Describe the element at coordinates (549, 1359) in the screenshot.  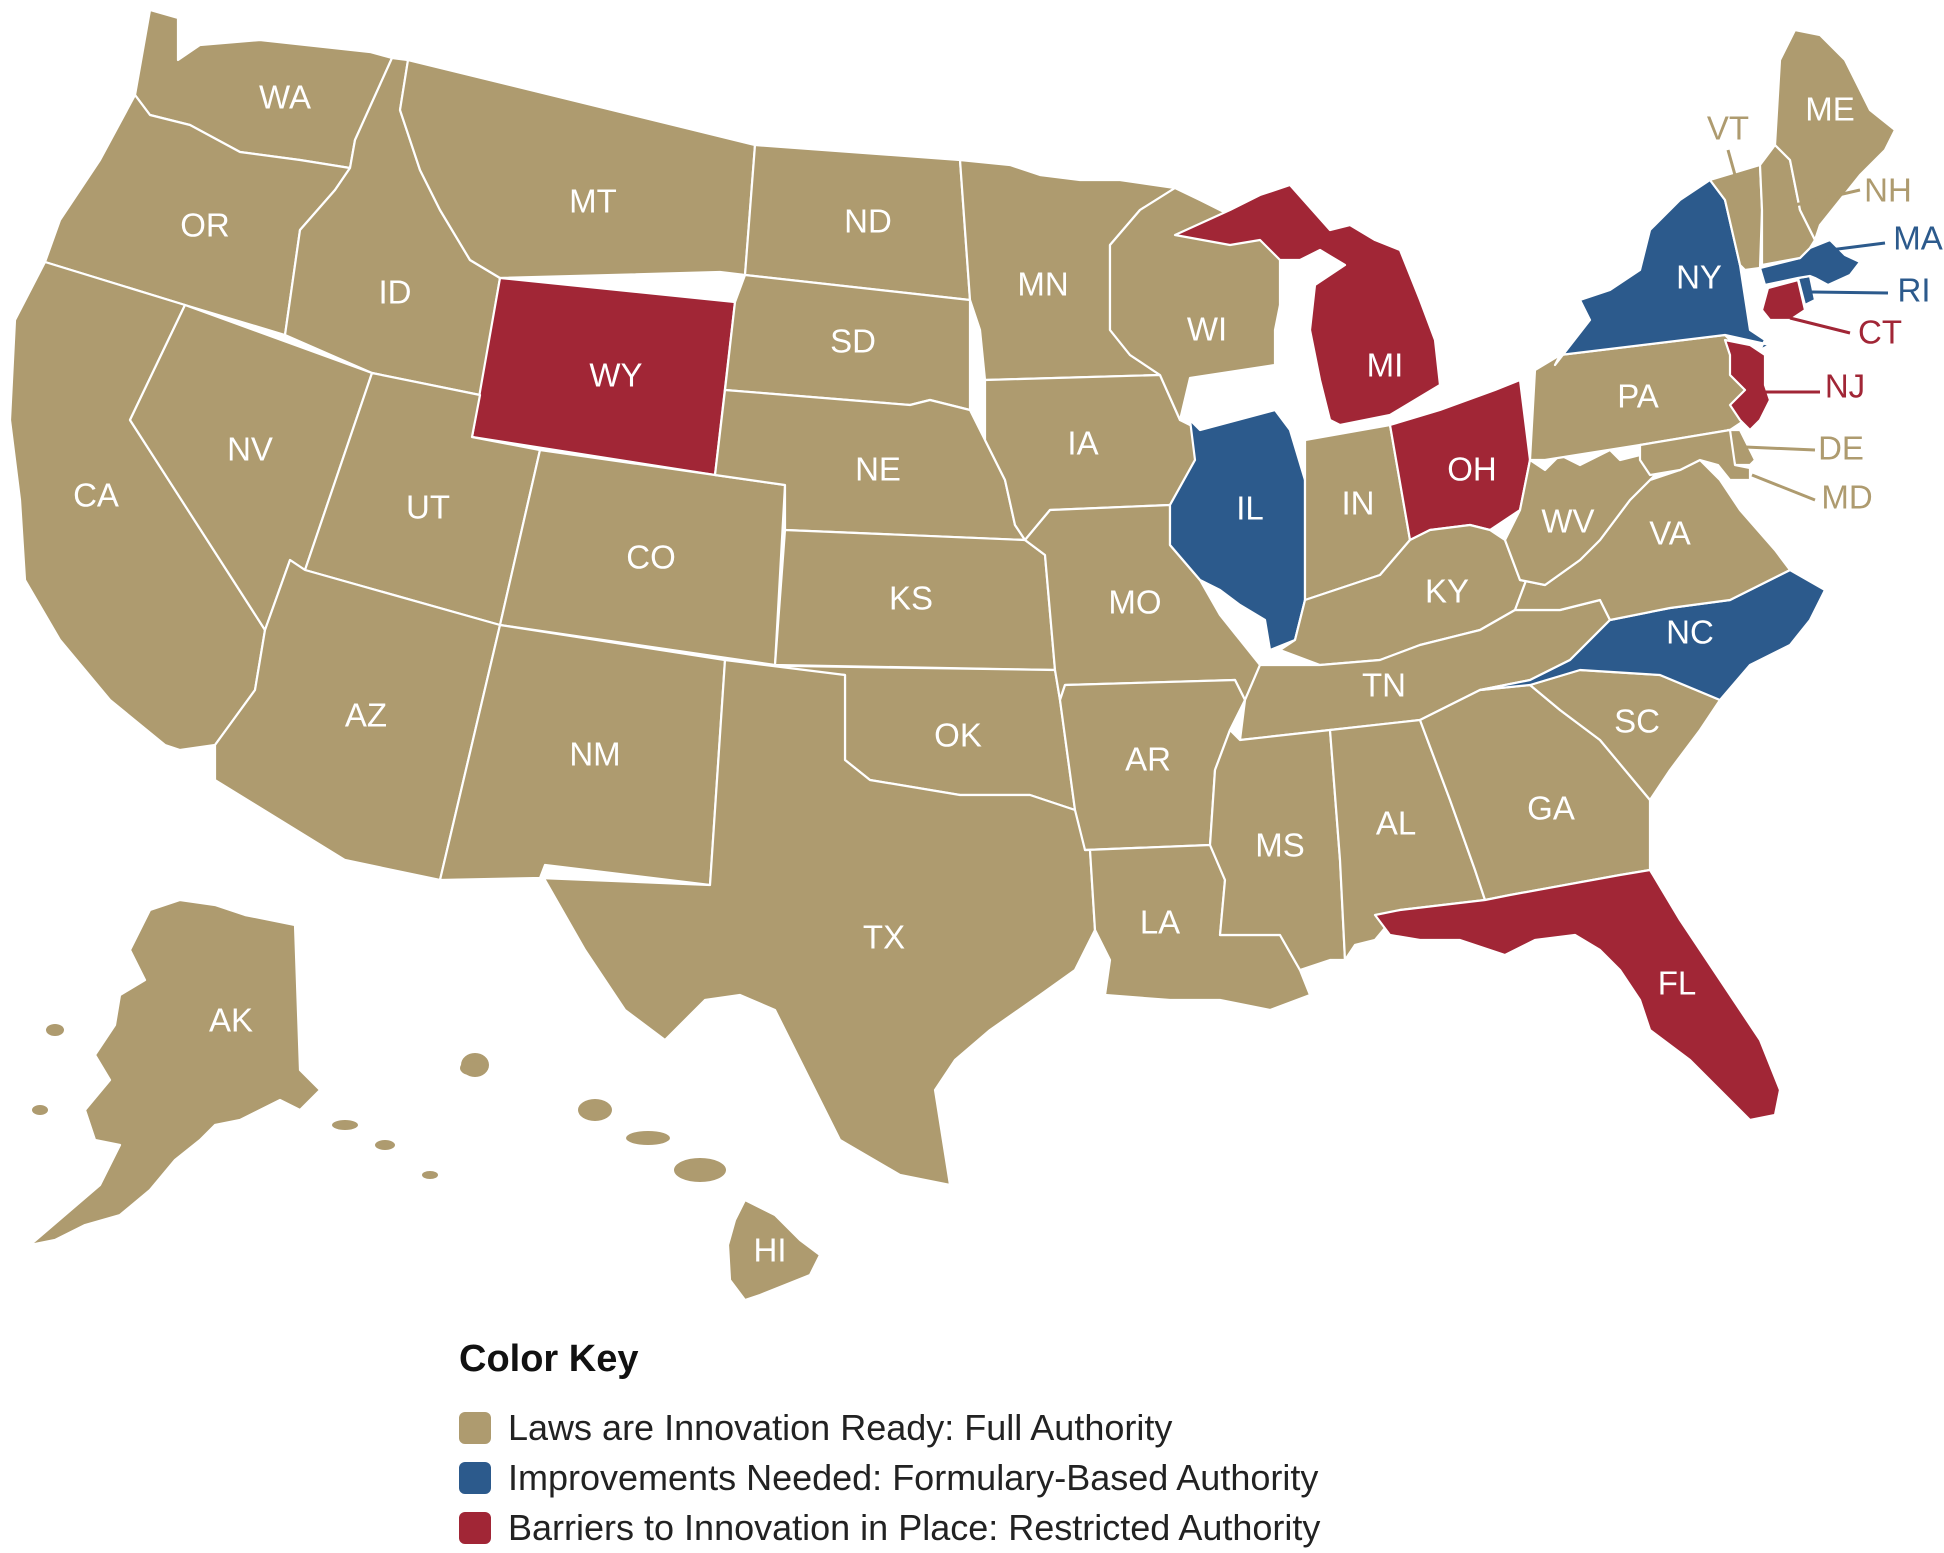
I see `color-key-title: Color Key` at that location.